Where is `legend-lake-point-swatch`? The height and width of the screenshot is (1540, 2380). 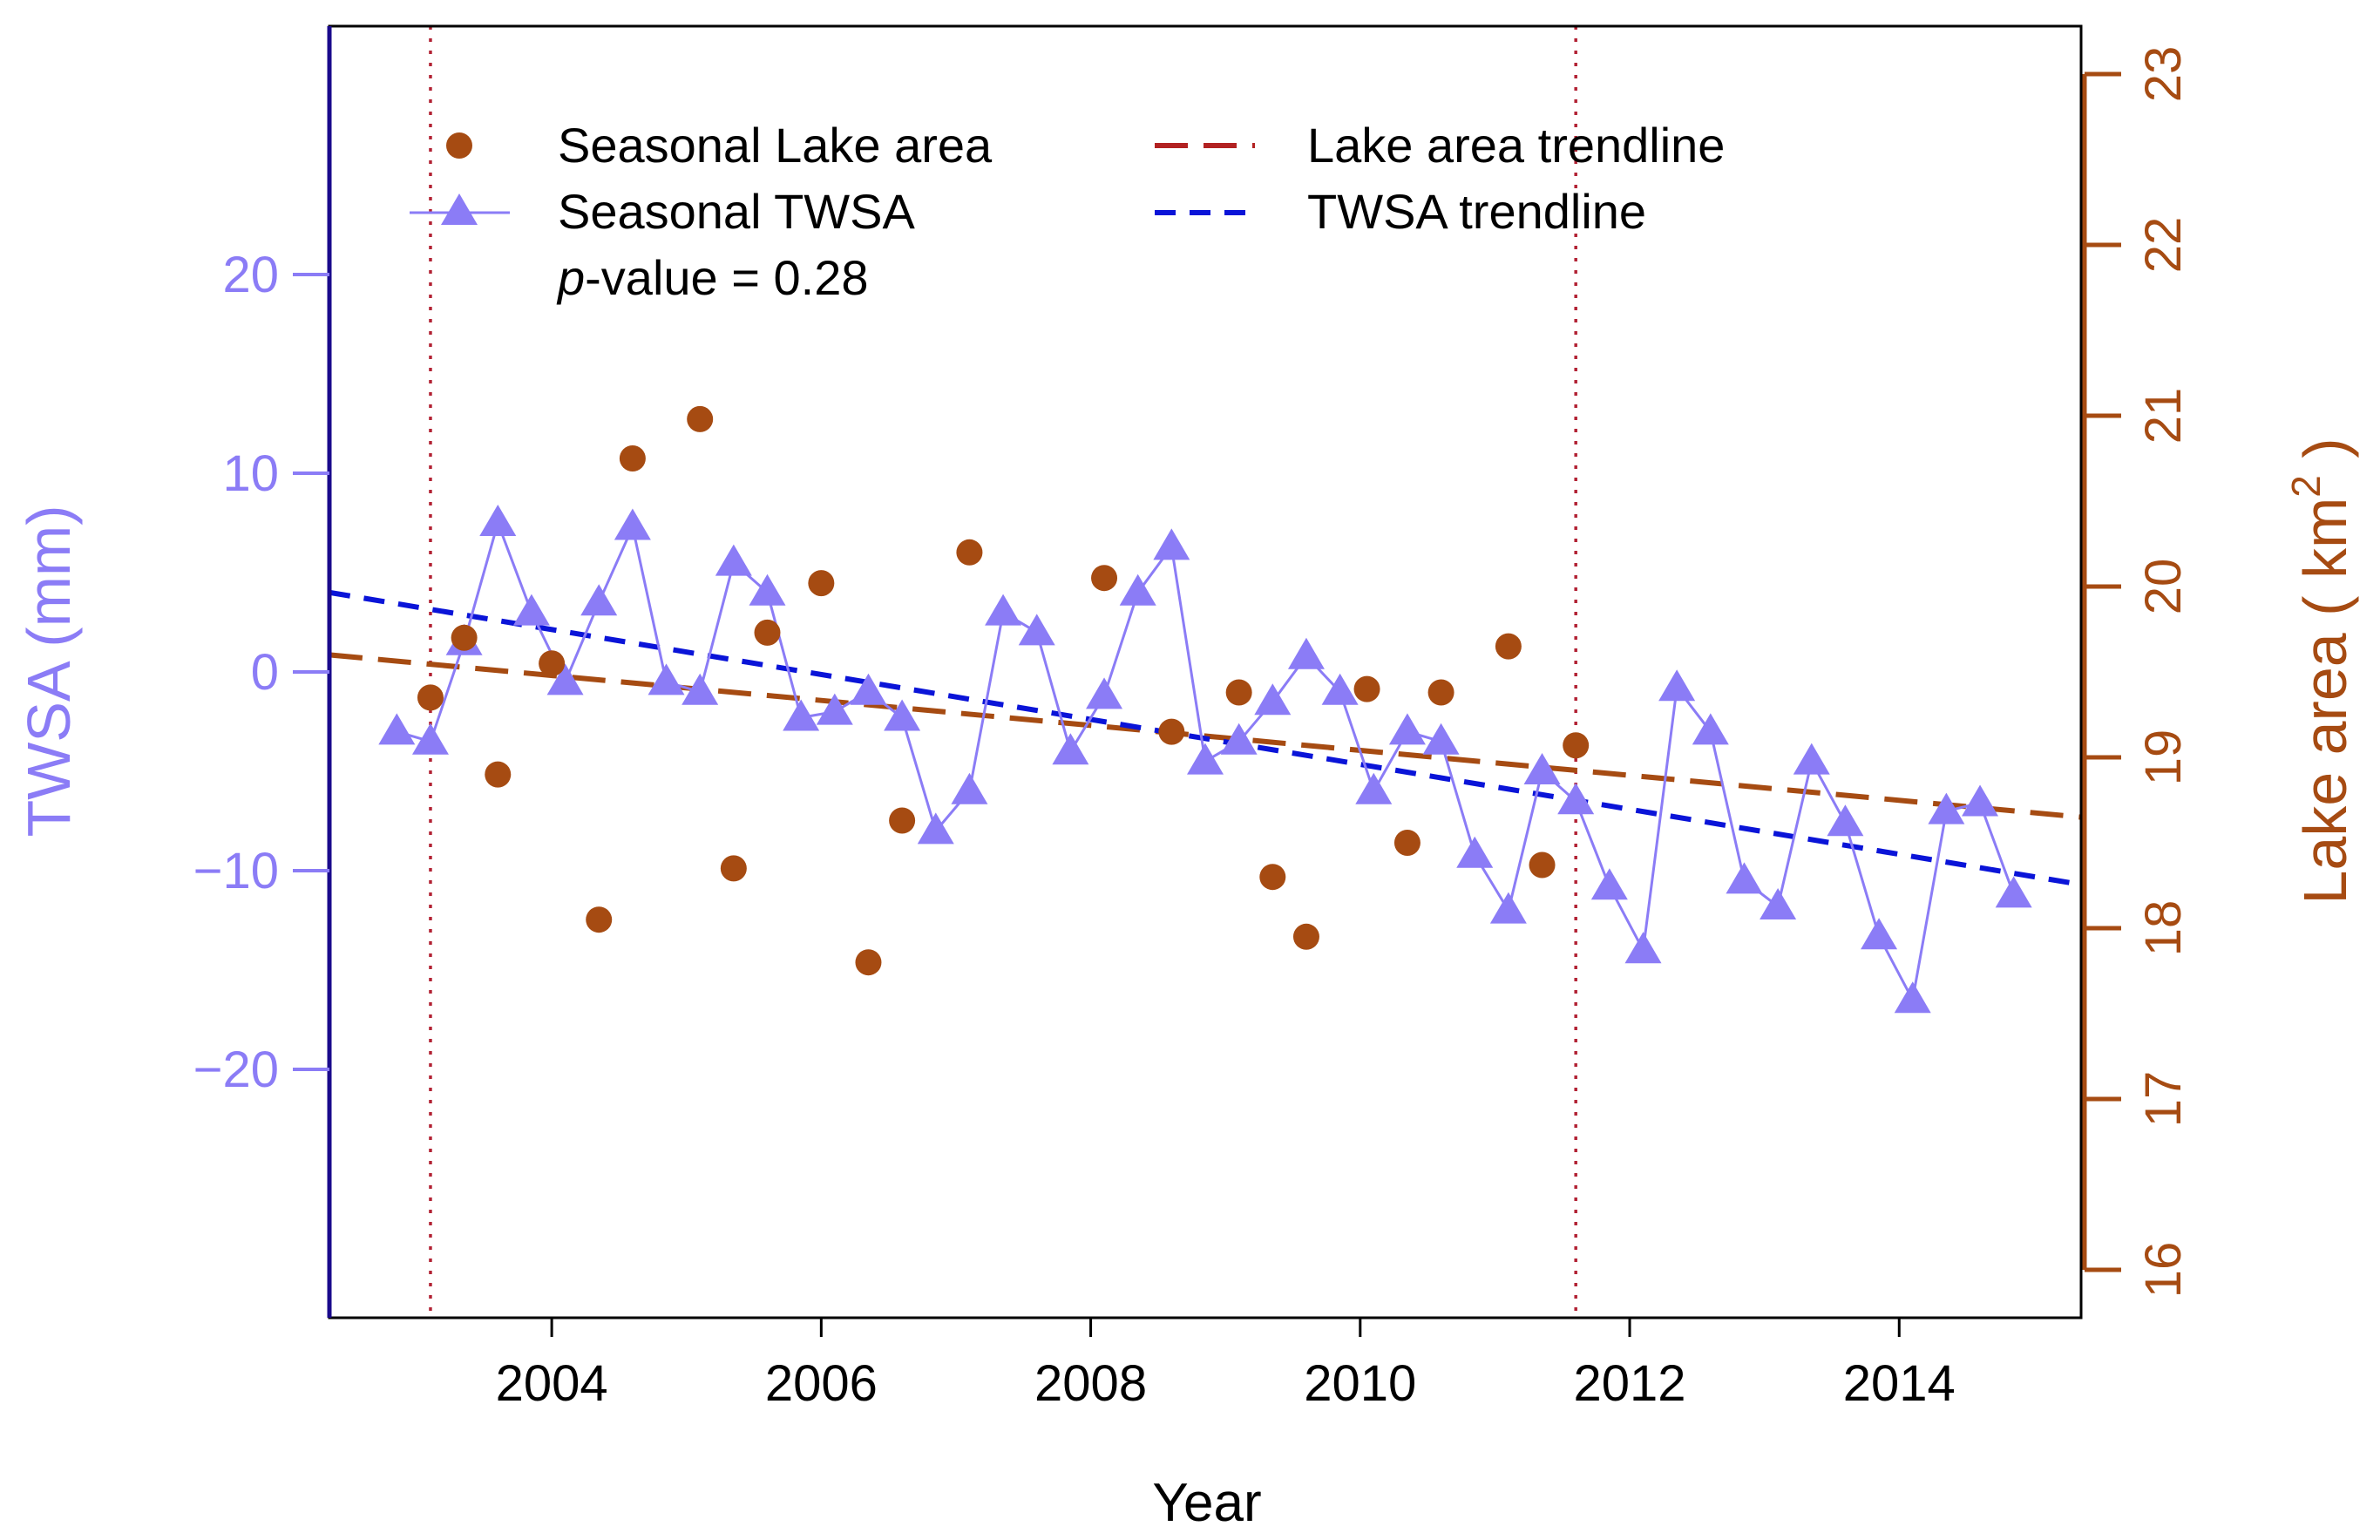
legend-lake-point-swatch is located at coordinates (459, 146).